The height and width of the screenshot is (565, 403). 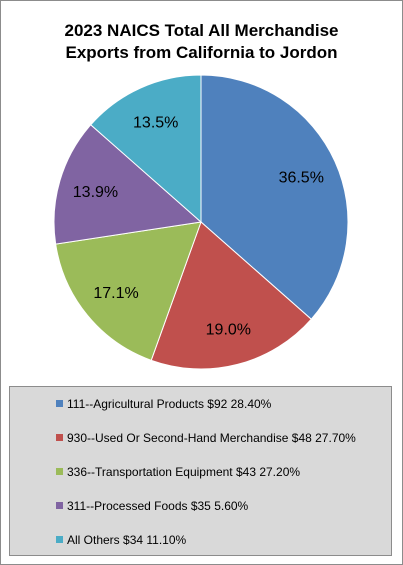 I want to click on chart-title-line-2: Exports from California to Jordon, so click(x=201, y=52).